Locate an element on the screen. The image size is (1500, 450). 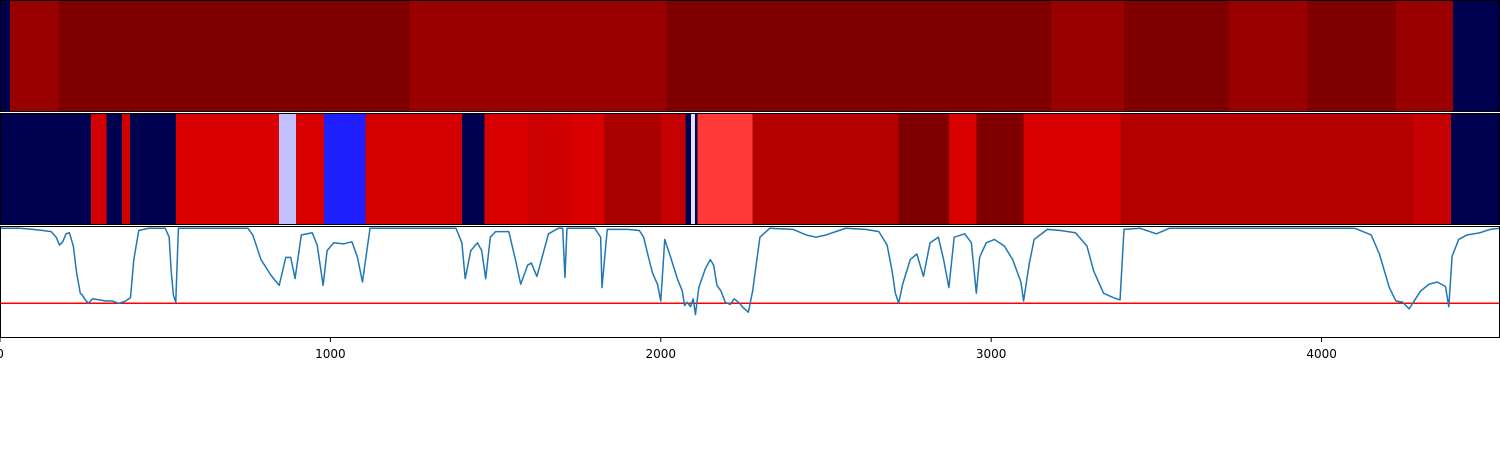
x-tick-label: 3000 is located at coordinates (991, 354).